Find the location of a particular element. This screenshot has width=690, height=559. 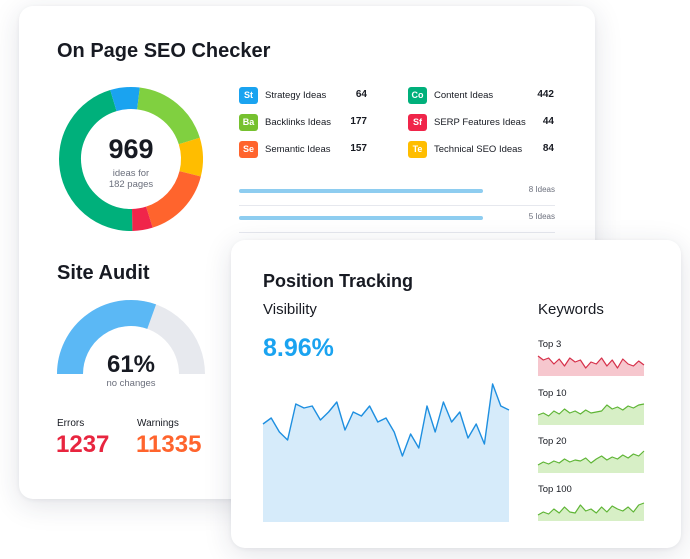

audit-status: no changes is located at coordinates (131, 383).